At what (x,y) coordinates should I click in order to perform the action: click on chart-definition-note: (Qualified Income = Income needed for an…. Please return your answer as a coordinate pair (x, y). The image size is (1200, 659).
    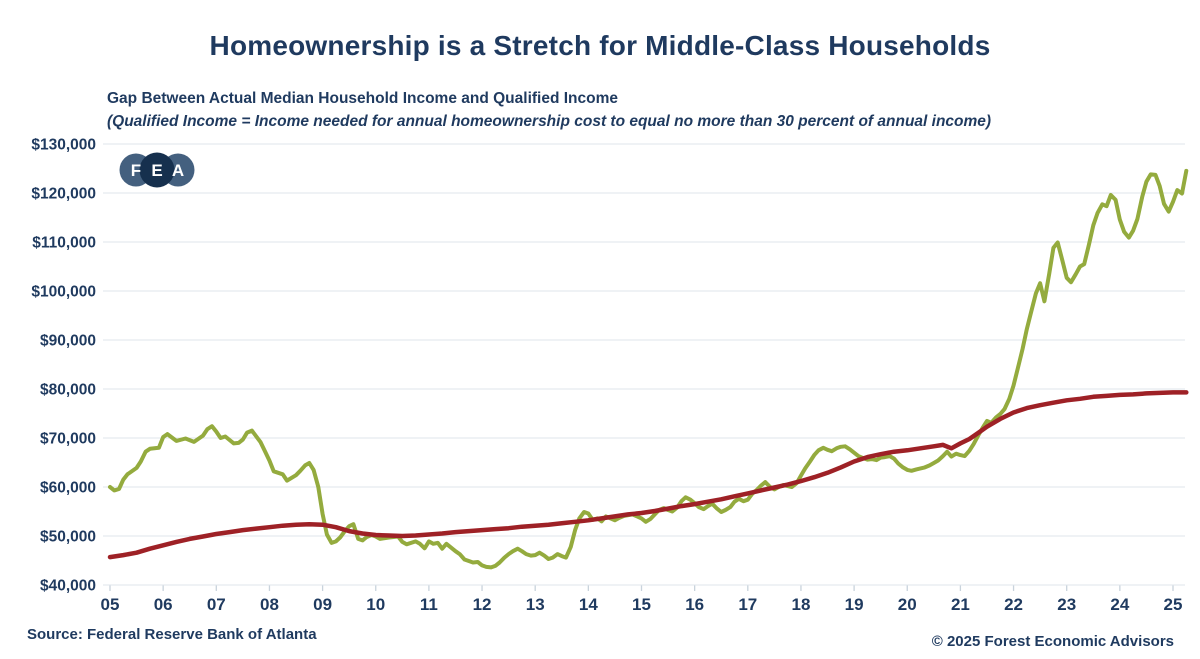
    Looking at the image, I should click on (549, 121).